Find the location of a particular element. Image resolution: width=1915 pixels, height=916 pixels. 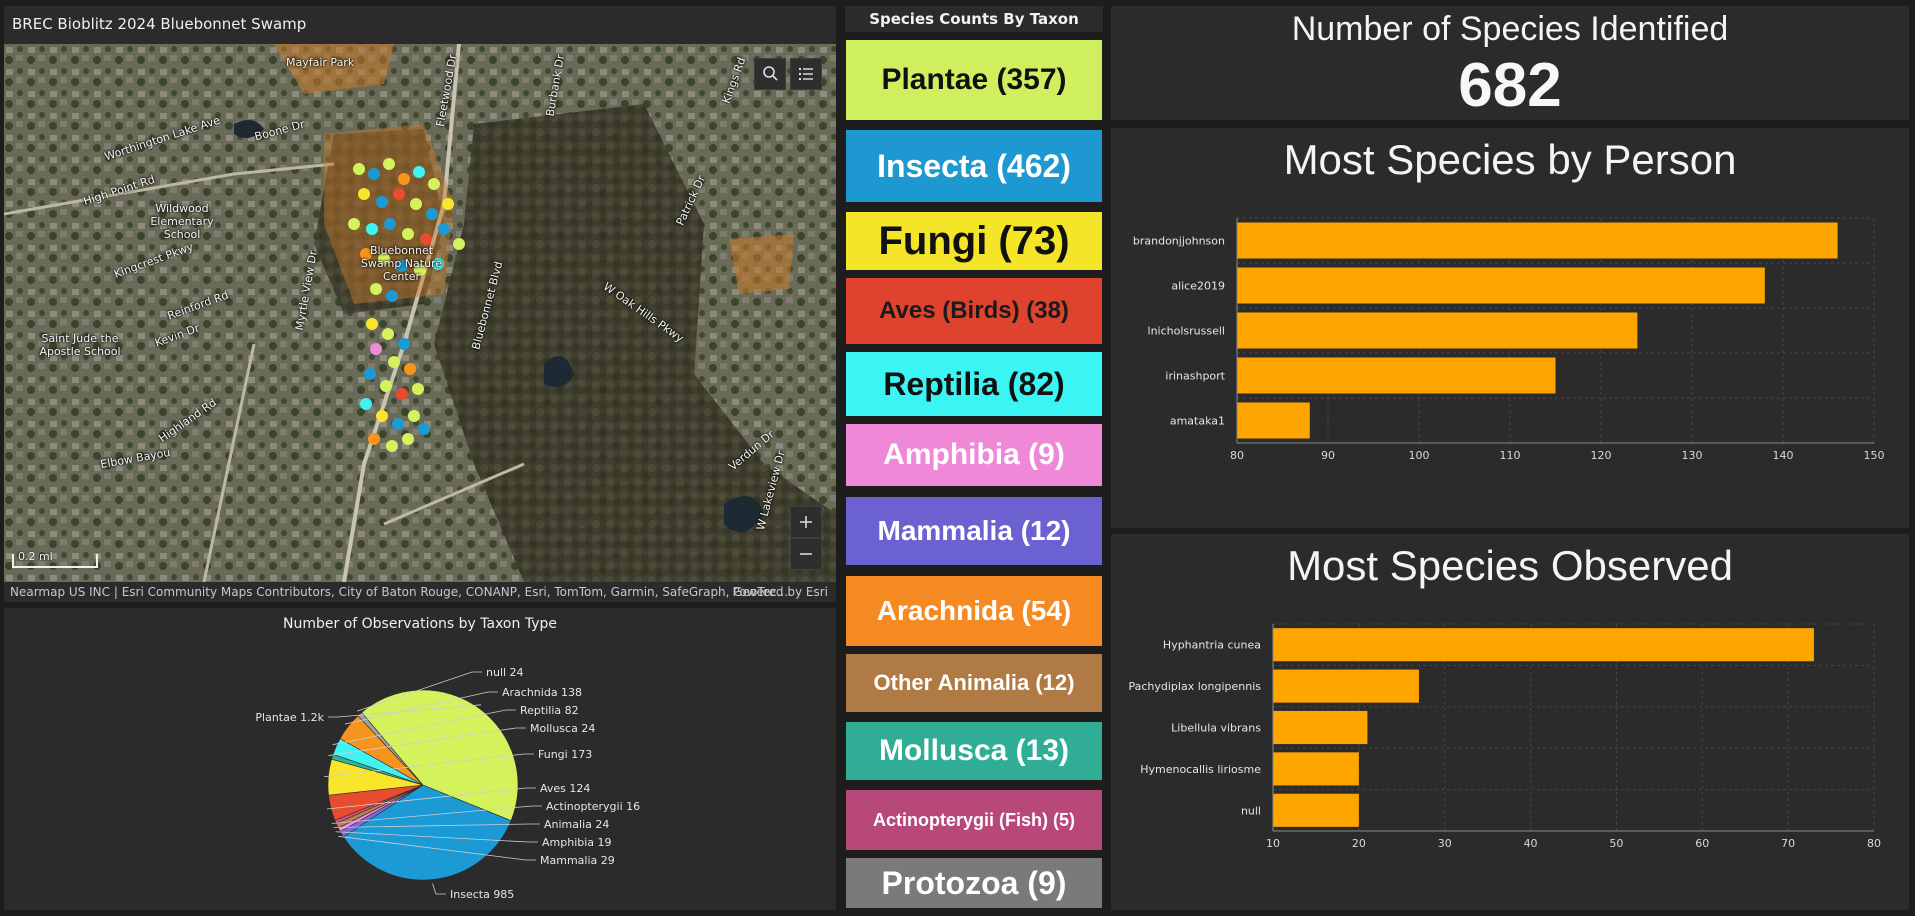

pie-slice-label: Animalia 24 is located at coordinates (576, 824).